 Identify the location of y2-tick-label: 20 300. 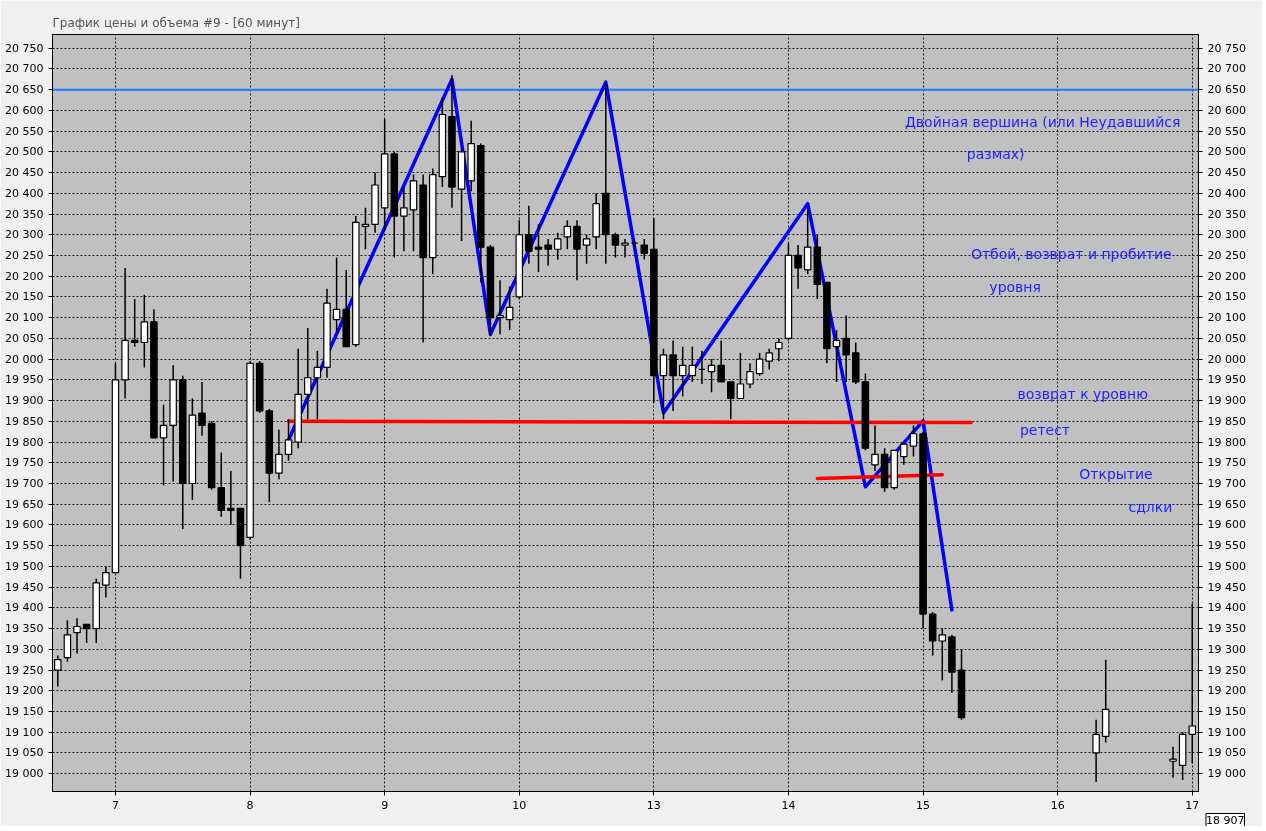
(1226, 235).